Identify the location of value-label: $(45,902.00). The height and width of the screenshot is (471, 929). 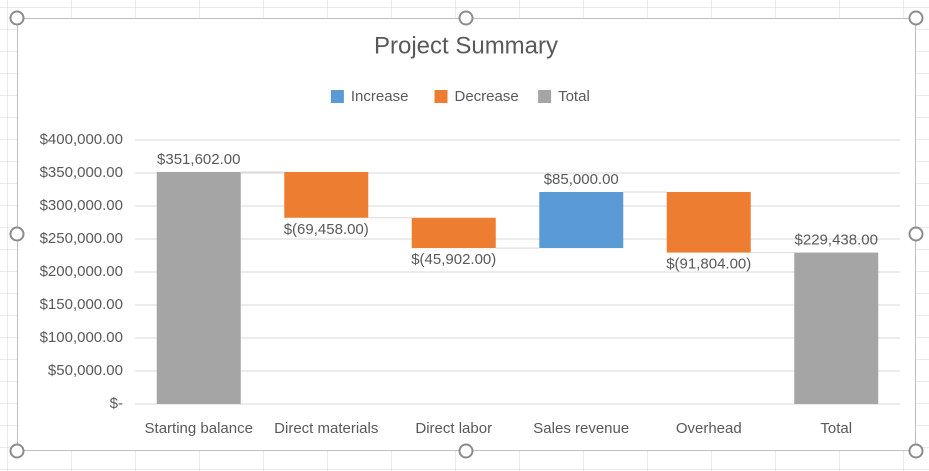
(453, 259).